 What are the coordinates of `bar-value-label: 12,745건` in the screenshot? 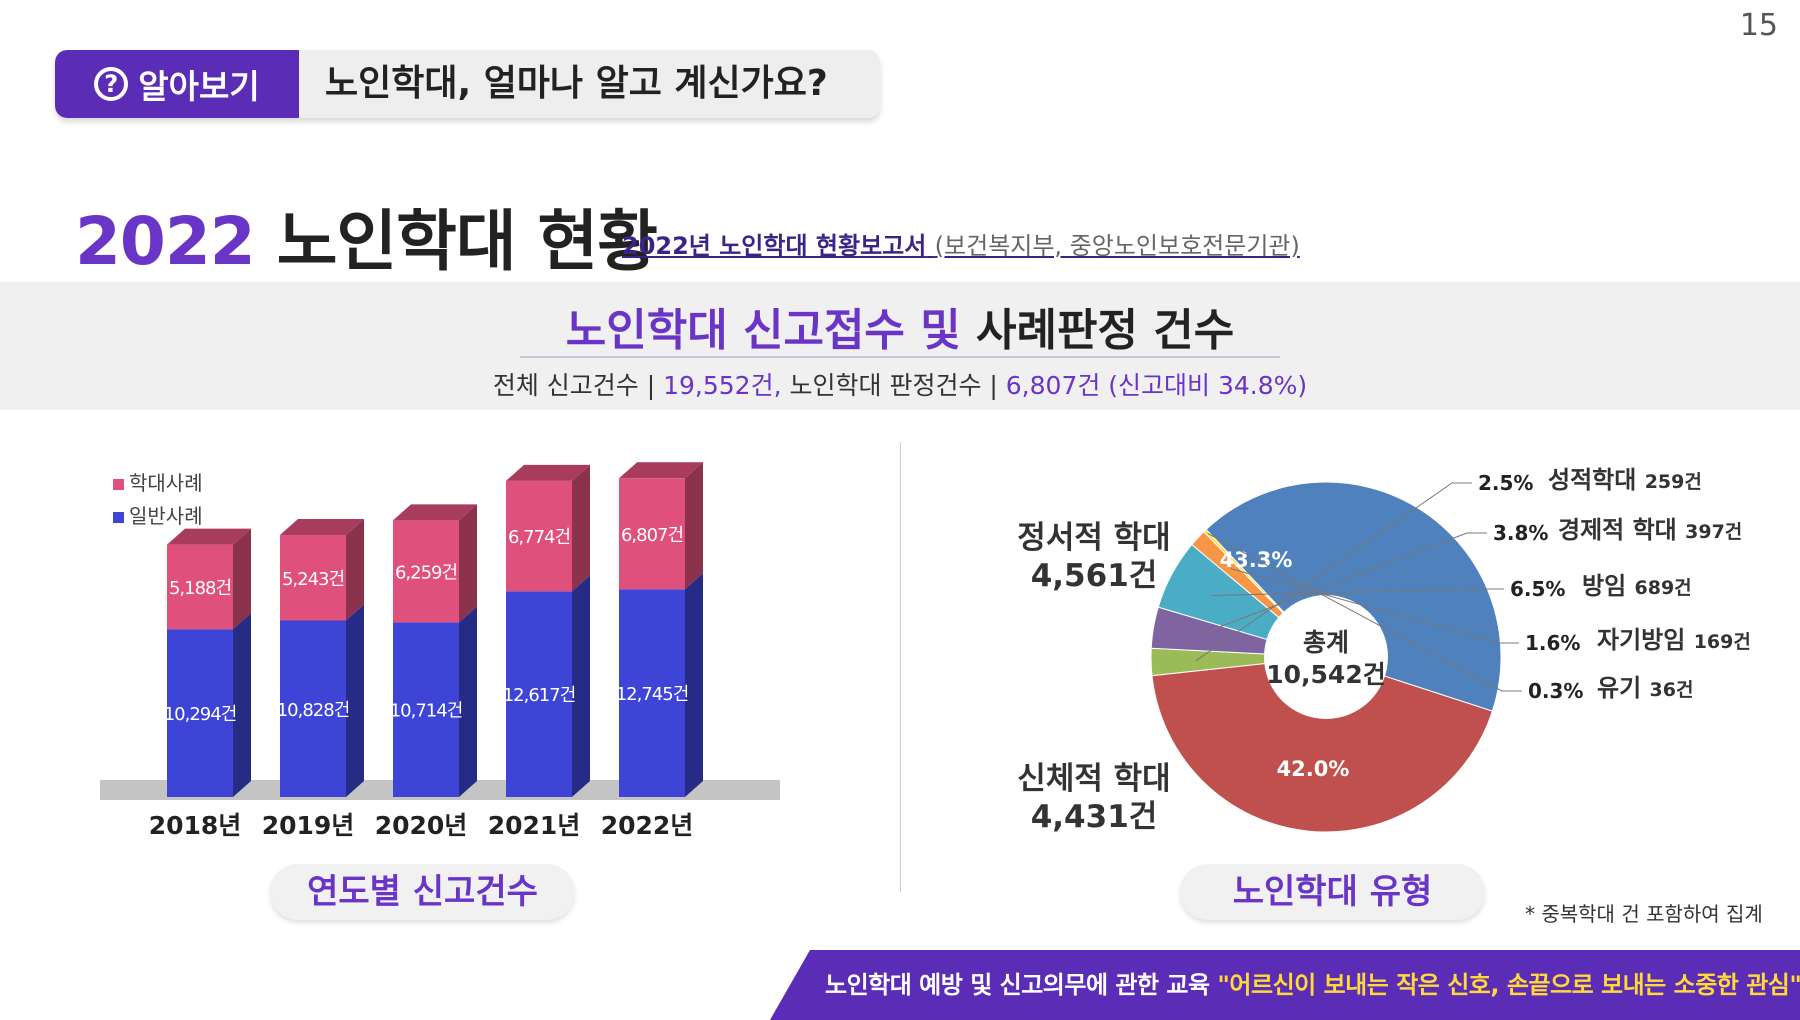 It's located at (652, 694).